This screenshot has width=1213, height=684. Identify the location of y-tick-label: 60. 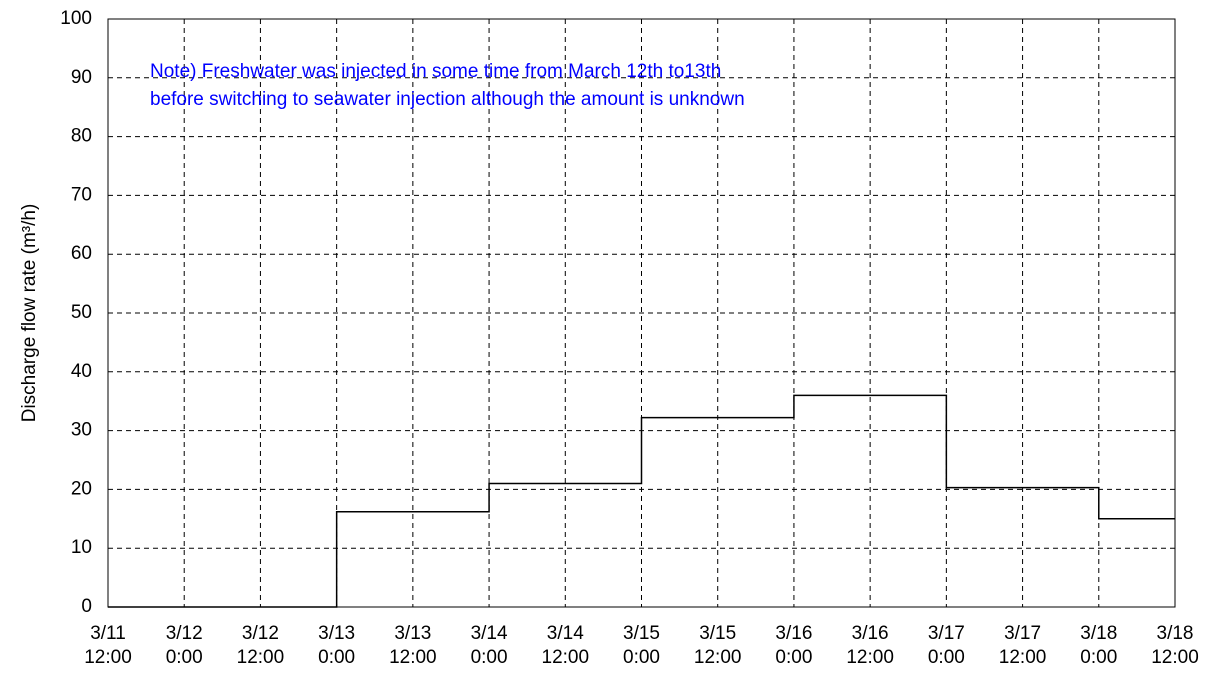
(81, 253).